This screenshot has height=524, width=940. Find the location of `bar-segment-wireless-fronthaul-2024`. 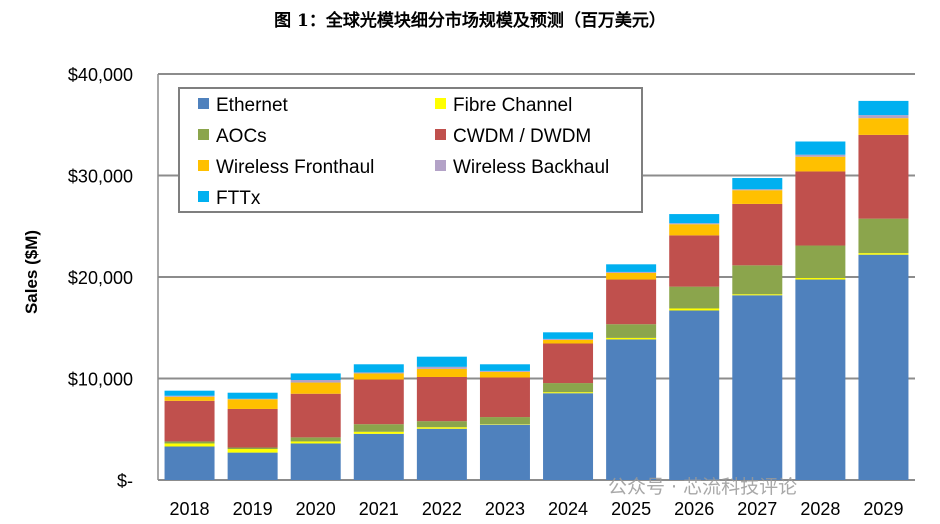

bar-segment-wireless-fronthaul-2024 is located at coordinates (568, 341).